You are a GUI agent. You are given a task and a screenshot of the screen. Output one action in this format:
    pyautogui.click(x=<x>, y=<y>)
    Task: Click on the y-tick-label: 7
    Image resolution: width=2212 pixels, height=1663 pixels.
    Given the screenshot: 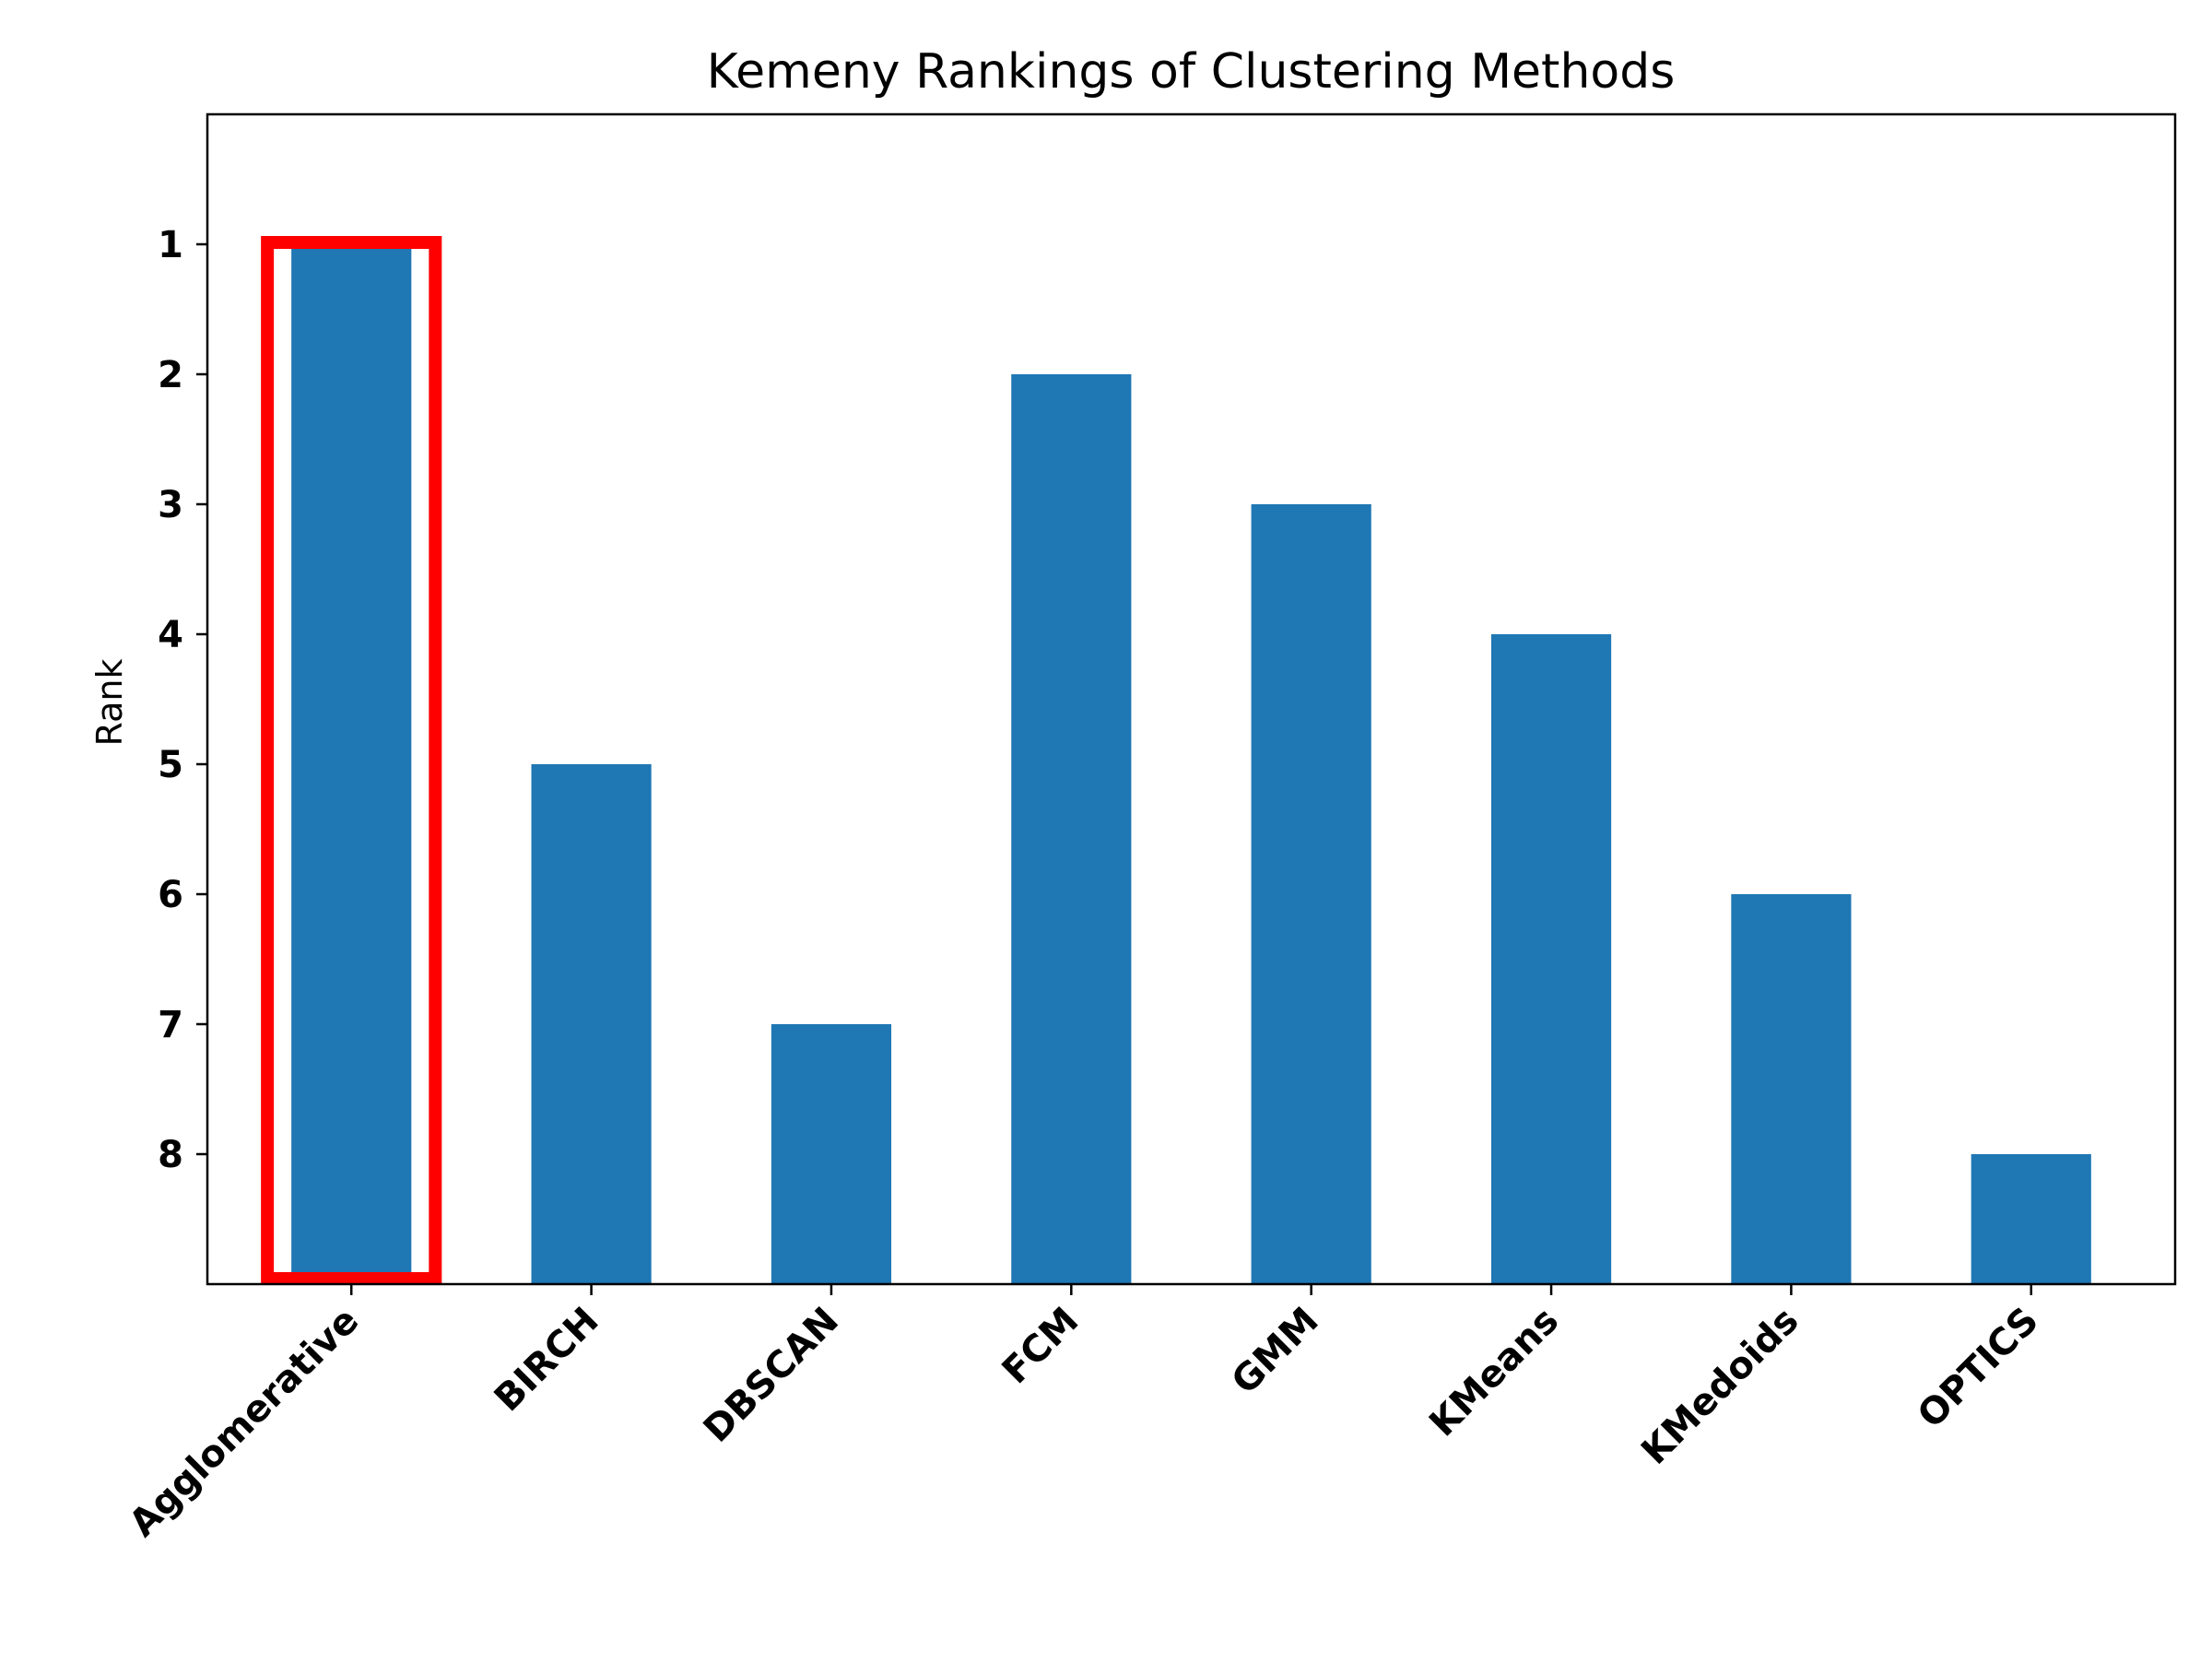 What is the action you would take?
    pyautogui.click(x=170, y=1025)
    